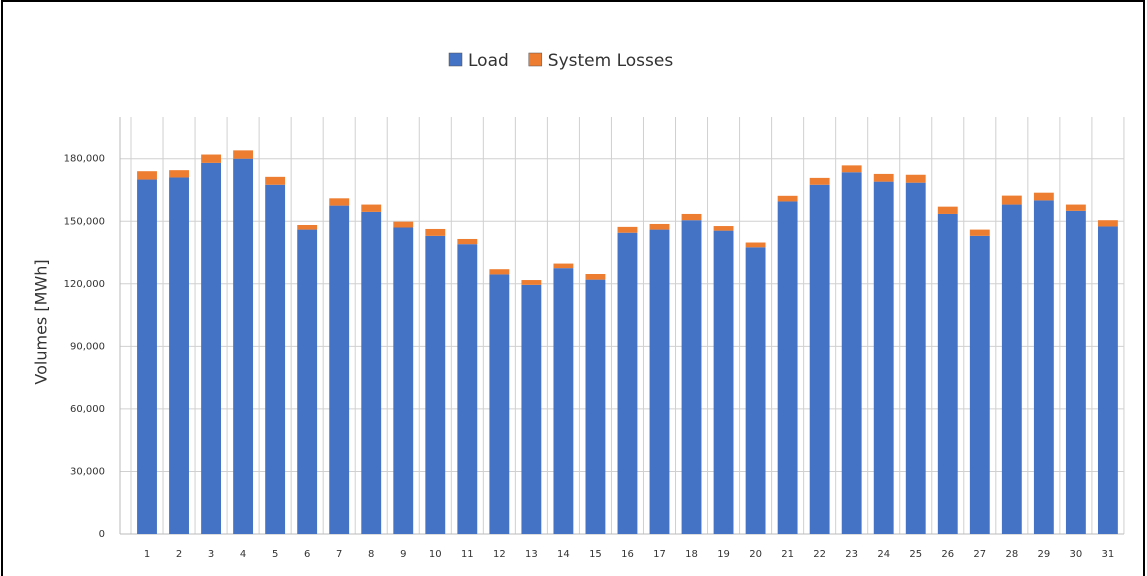  I want to click on y-tick-label: 30,000, so click(87, 471).